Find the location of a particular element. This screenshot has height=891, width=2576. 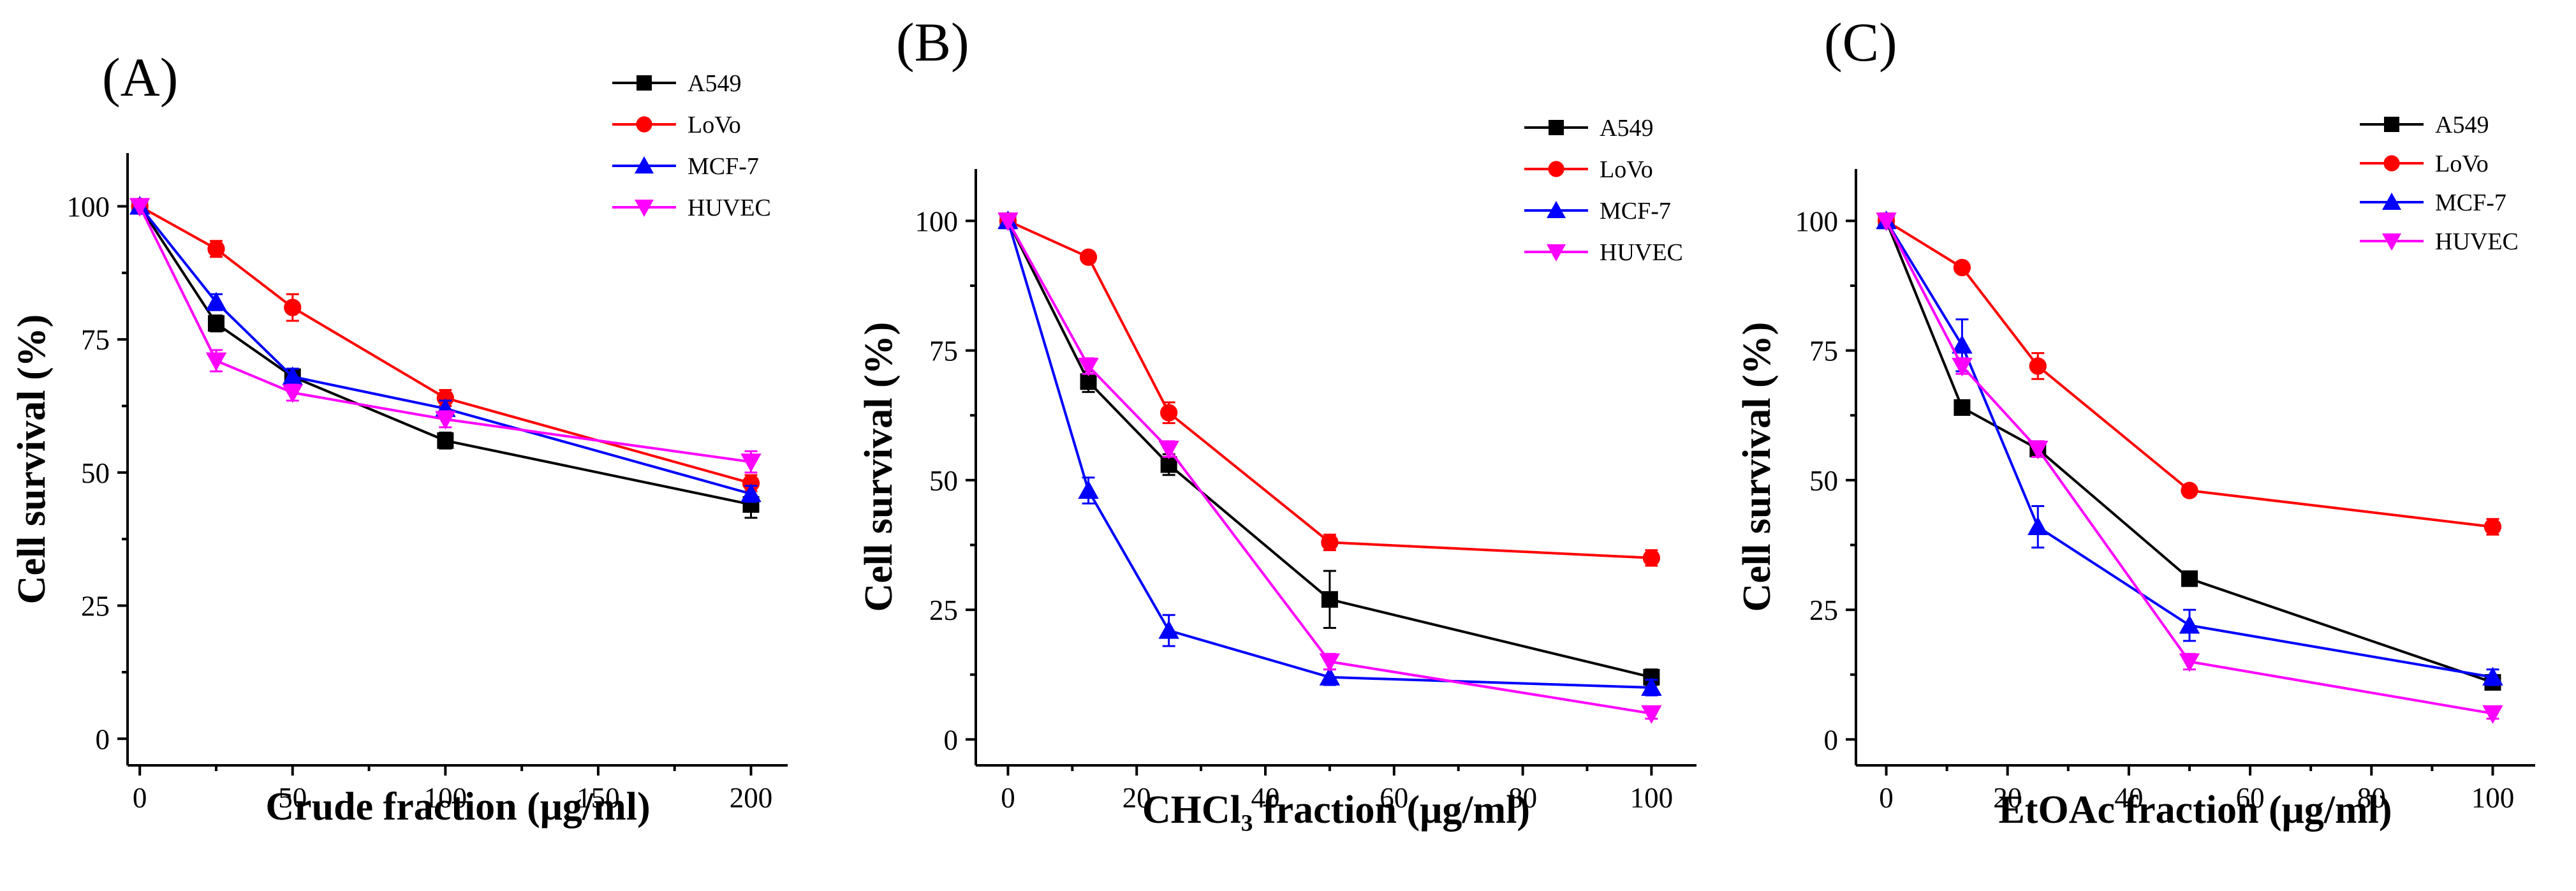

panel-b-y-axis-title: Cell survival (%) is located at coordinates (879, 467).